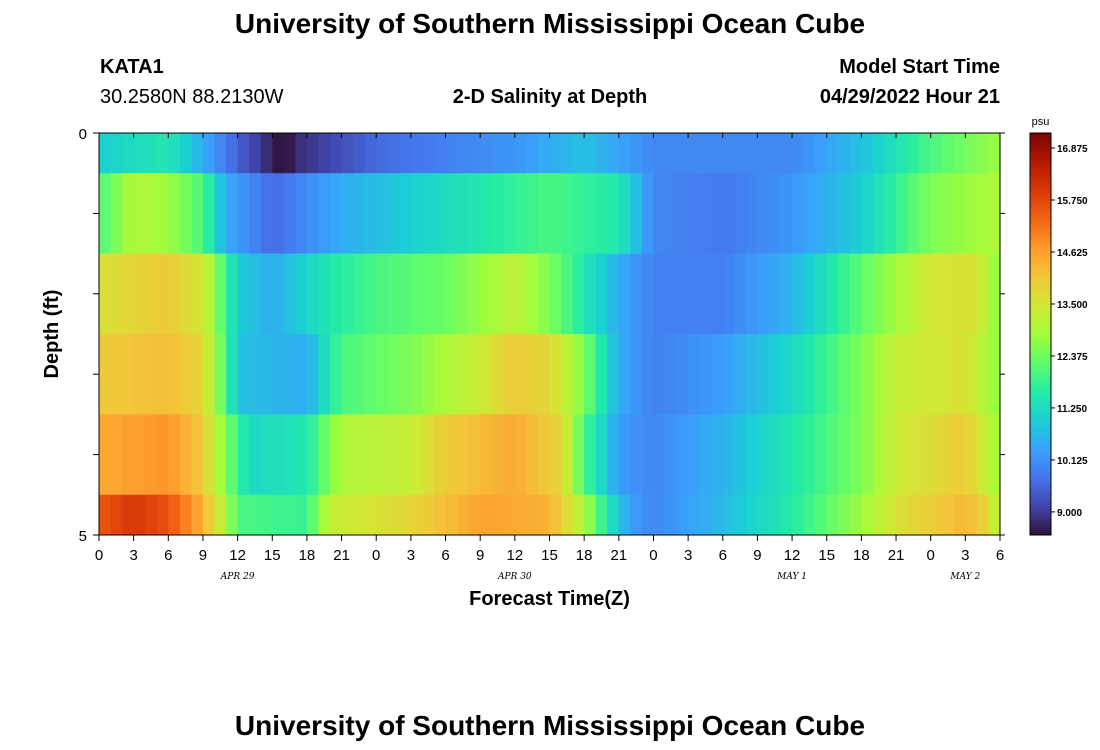  I want to click on x-tick-label: 15, so click(272, 555).